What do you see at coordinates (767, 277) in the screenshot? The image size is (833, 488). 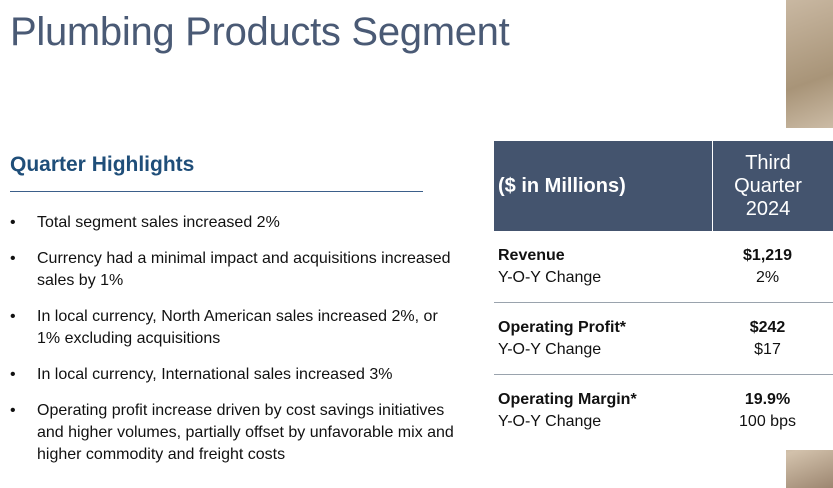 I see `row-sub-value: 2%` at bounding box center [767, 277].